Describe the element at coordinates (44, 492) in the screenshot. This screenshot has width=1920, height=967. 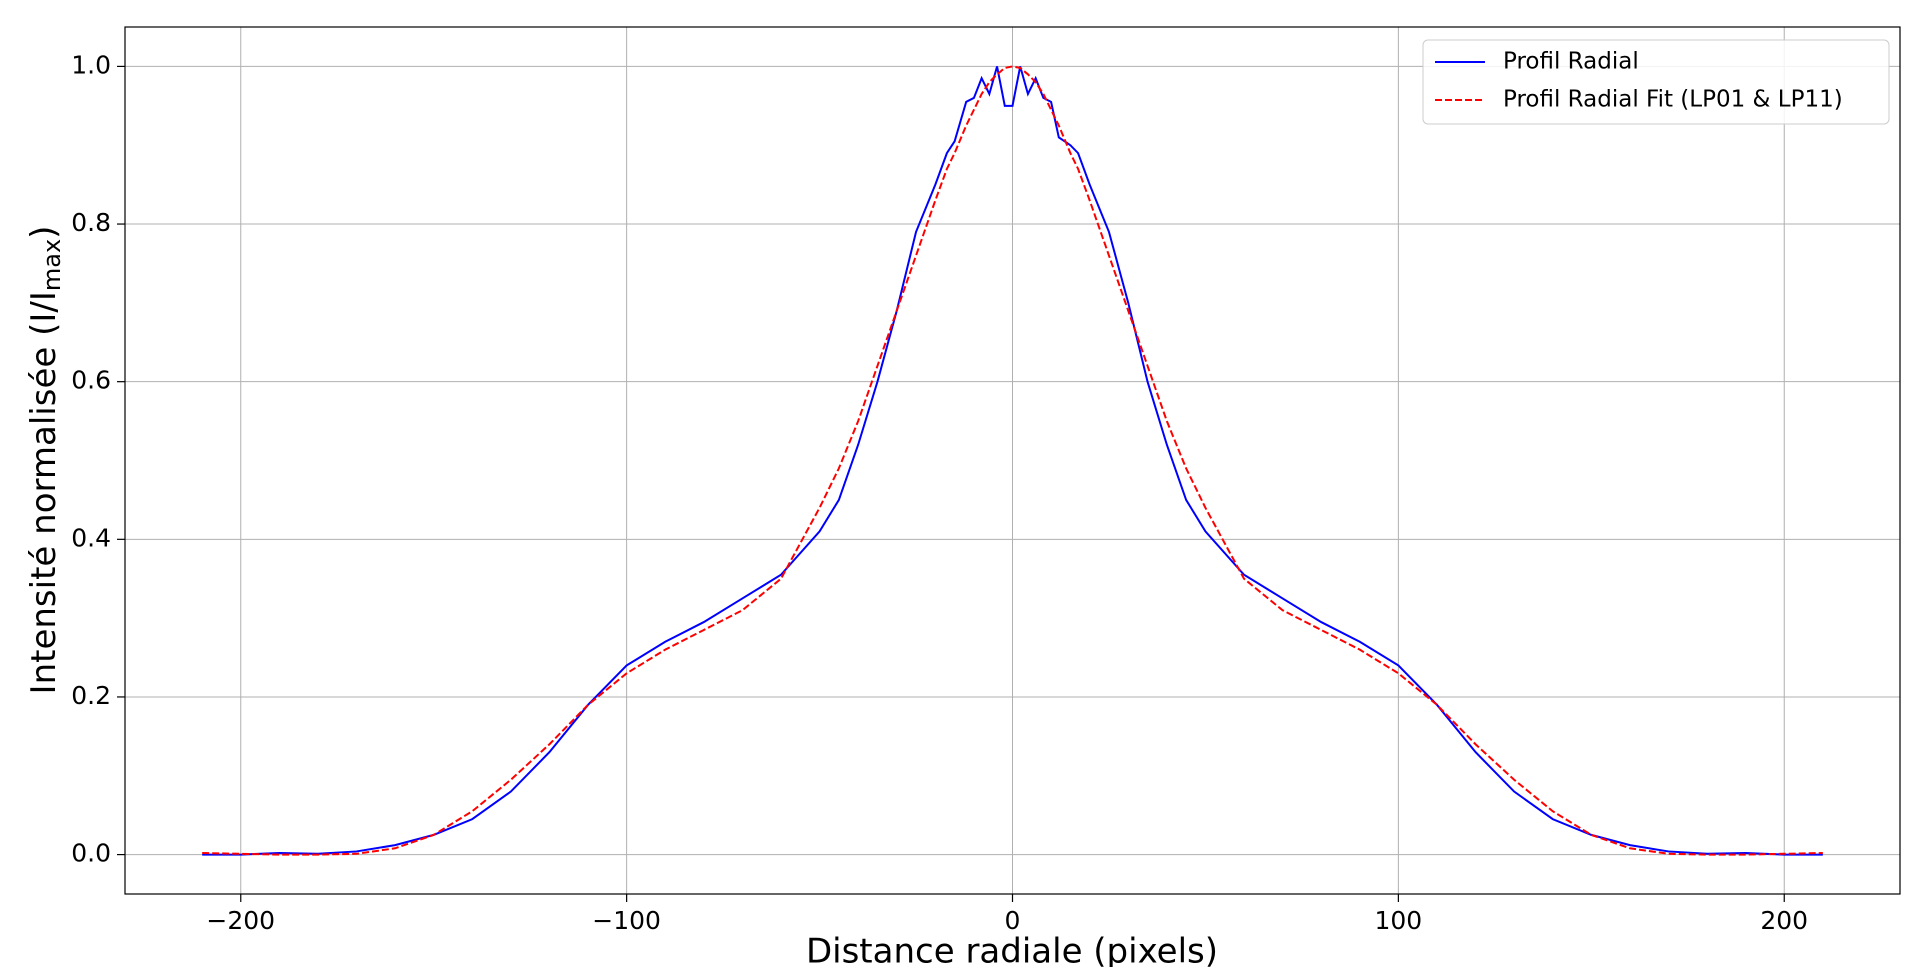
I see `y-label-text: Intensité normalisée (I/I` at that location.